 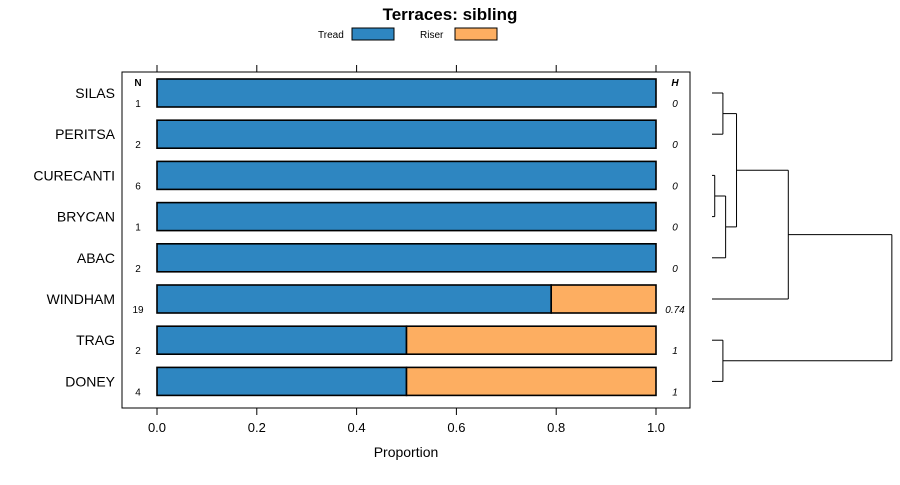 What do you see at coordinates (90, 381) in the screenshot?
I see `row-label: DONEY` at bounding box center [90, 381].